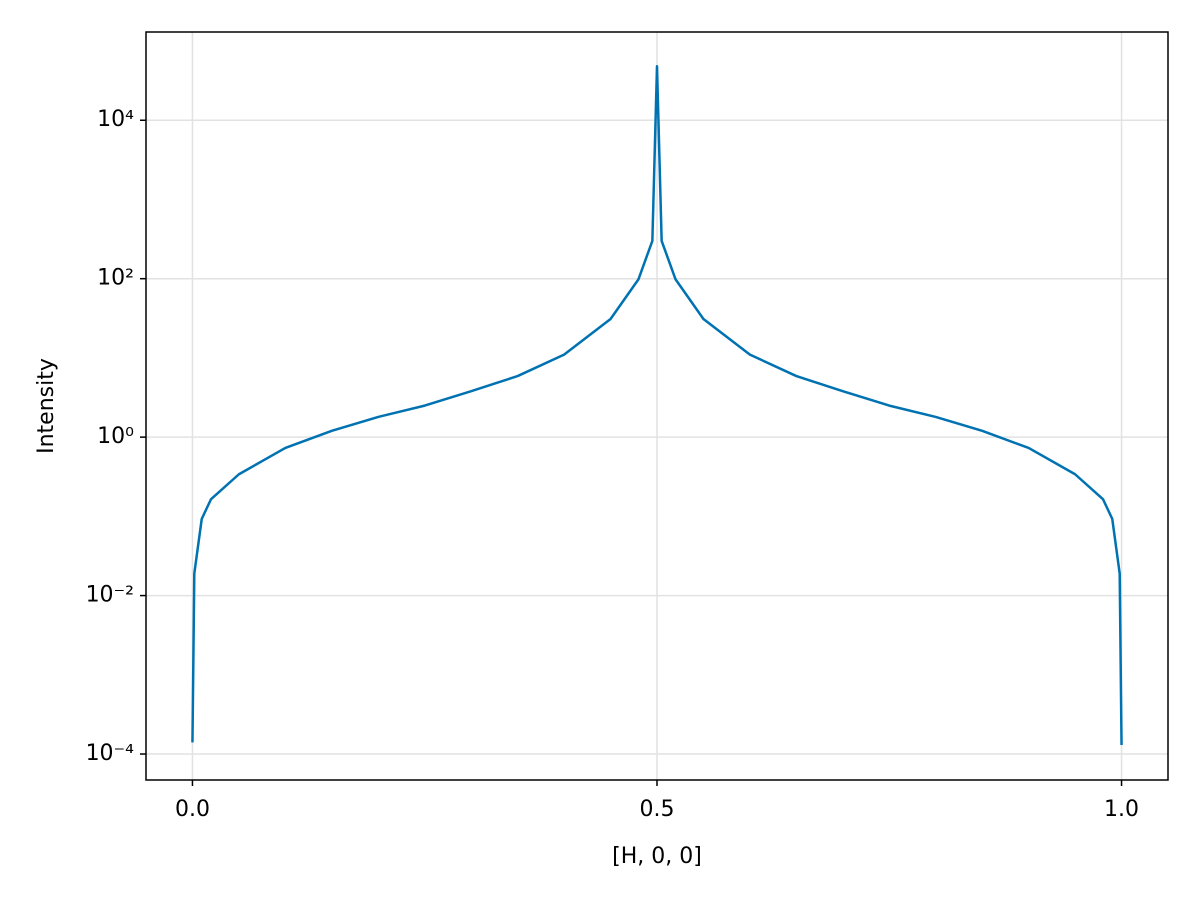 Image resolution: width=1200 pixels, height=900 pixels. Describe the element at coordinates (192, 809) in the screenshot. I see `x-tick-label: 0.0` at that location.